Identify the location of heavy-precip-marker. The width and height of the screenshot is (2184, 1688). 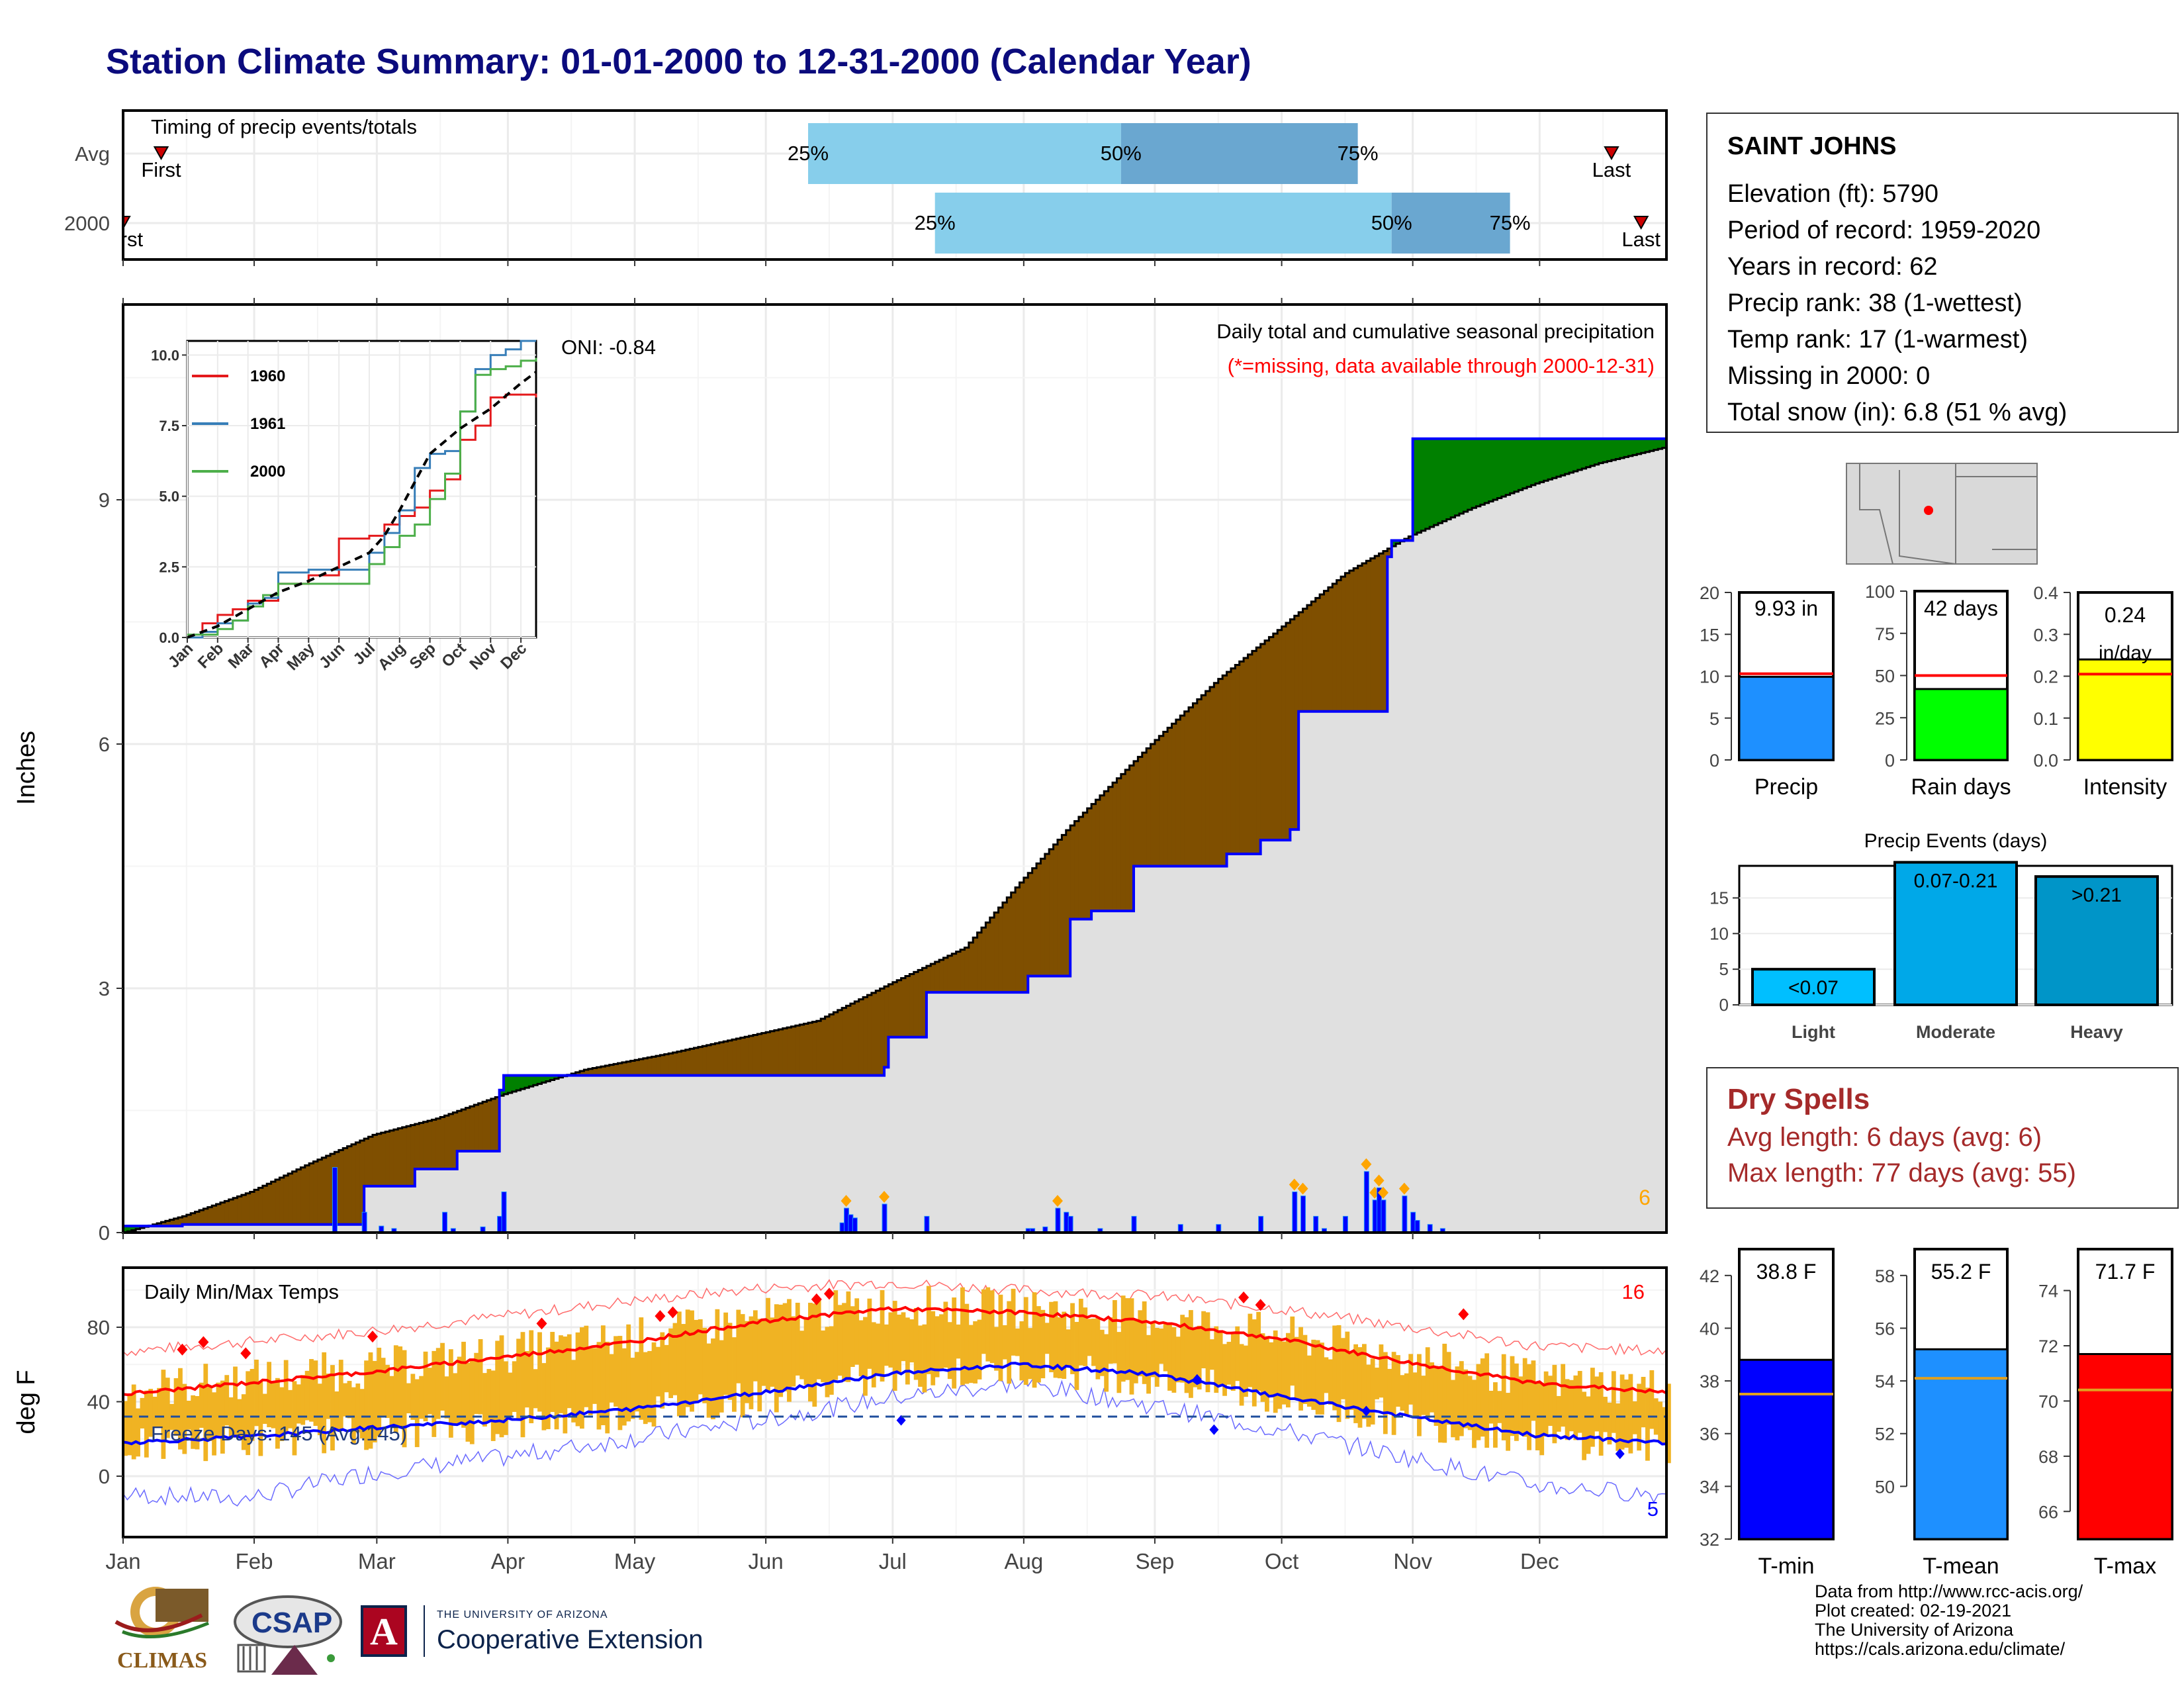
(1404, 1188).